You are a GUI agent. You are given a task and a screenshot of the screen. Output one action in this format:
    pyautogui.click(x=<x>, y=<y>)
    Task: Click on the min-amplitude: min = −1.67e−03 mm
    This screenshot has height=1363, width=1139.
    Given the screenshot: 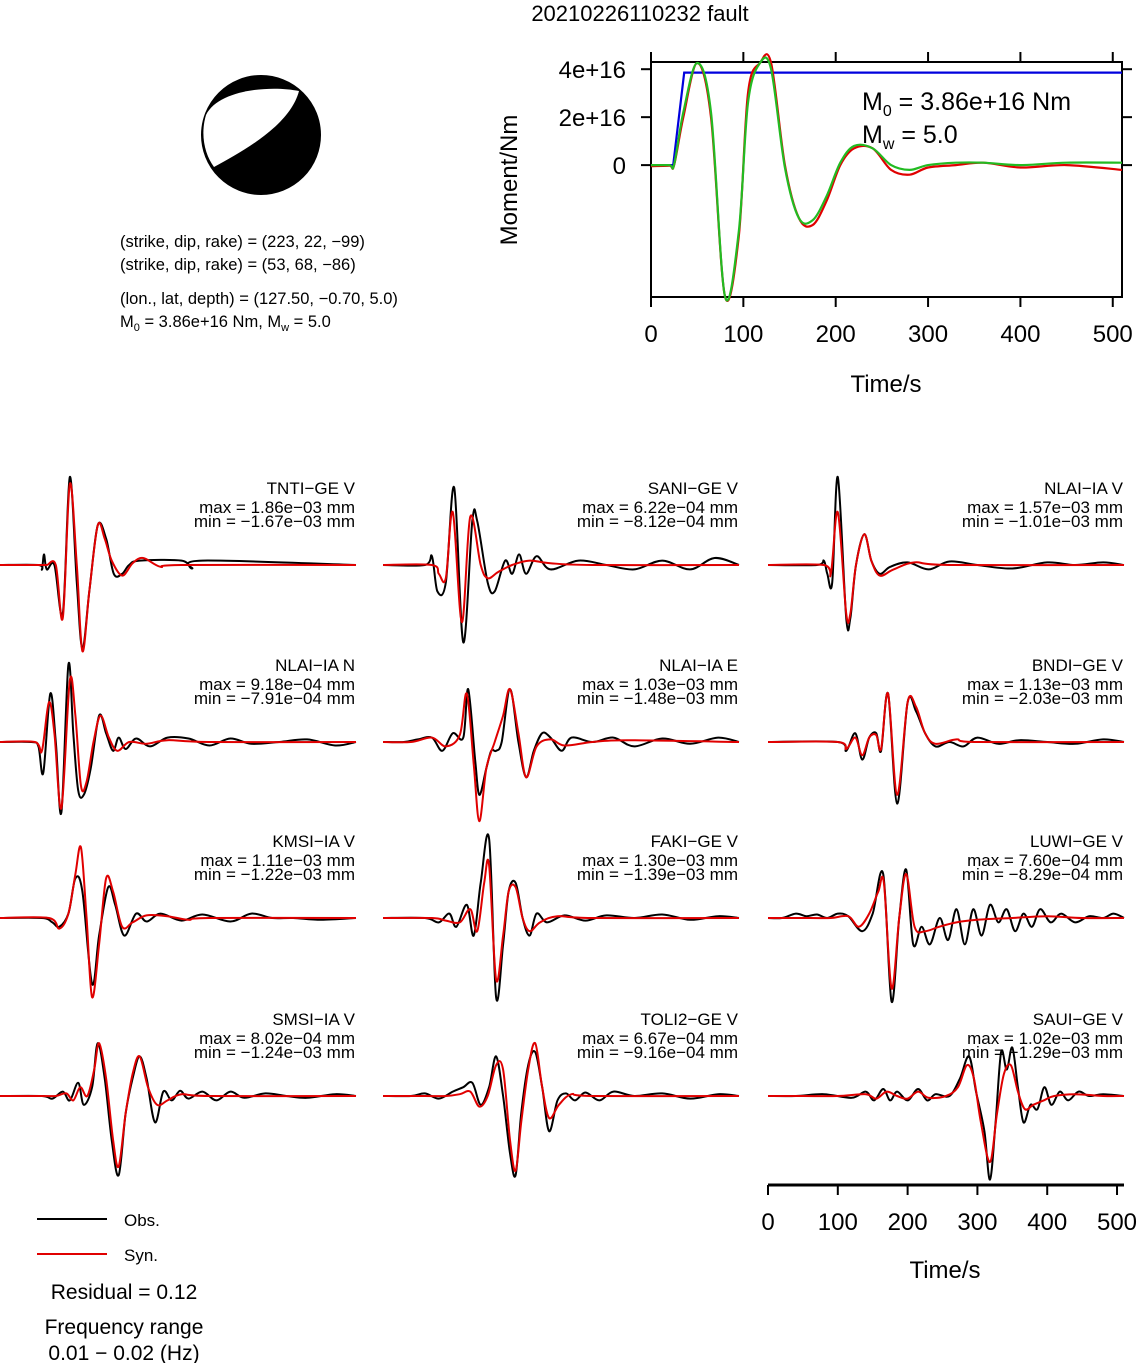 What is the action you would take?
    pyautogui.click(x=274, y=521)
    